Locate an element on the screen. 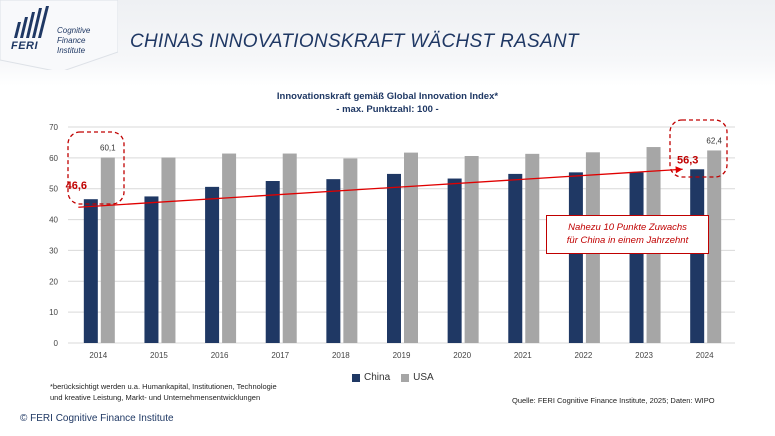 The image size is (775, 436). y-tick-label: 20 is located at coordinates (53, 281).